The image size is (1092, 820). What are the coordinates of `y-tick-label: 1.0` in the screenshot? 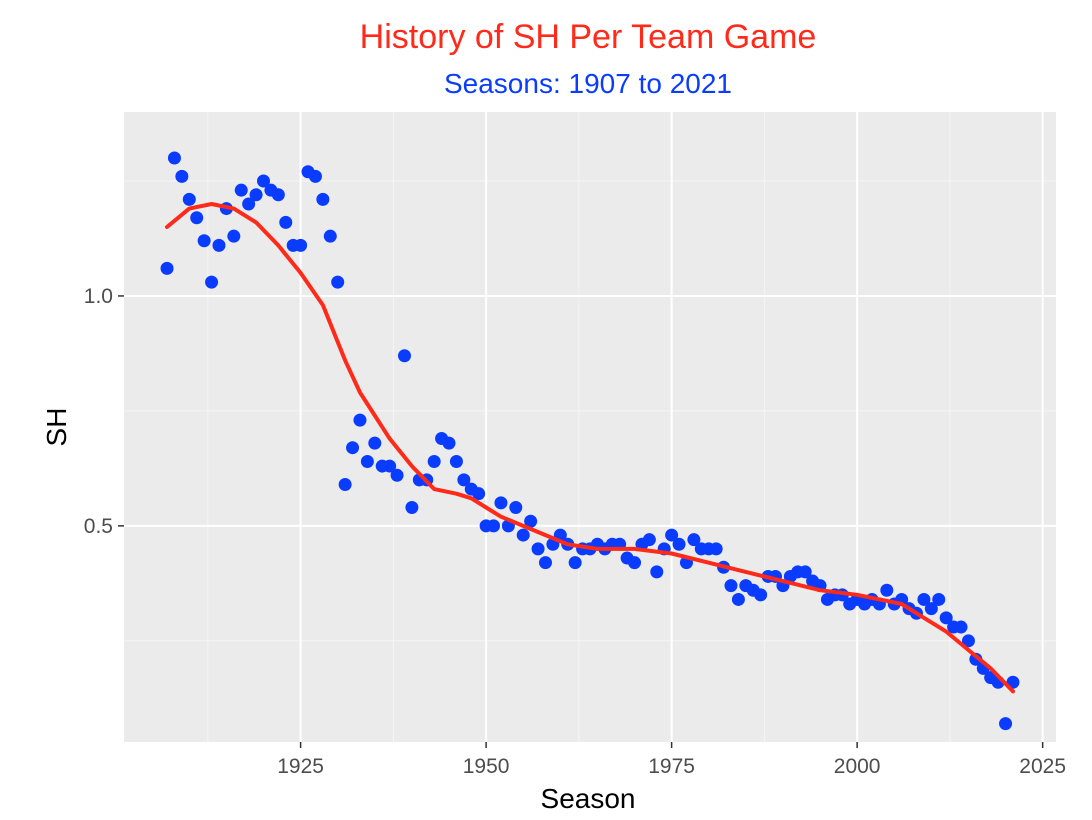 It's located at (98, 296).